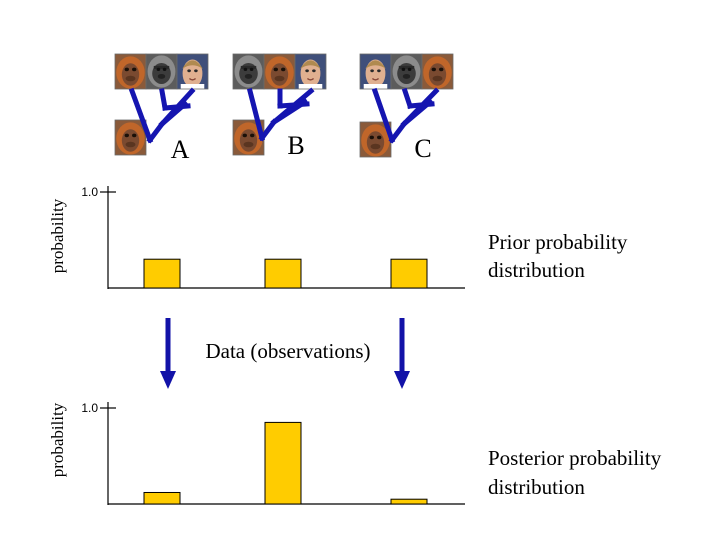 This screenshot has height=540, width=720. What do you see at coordinates (402, 380) in the screenshot?
I see `right-arrow-head` at bounding box center [402, 380].